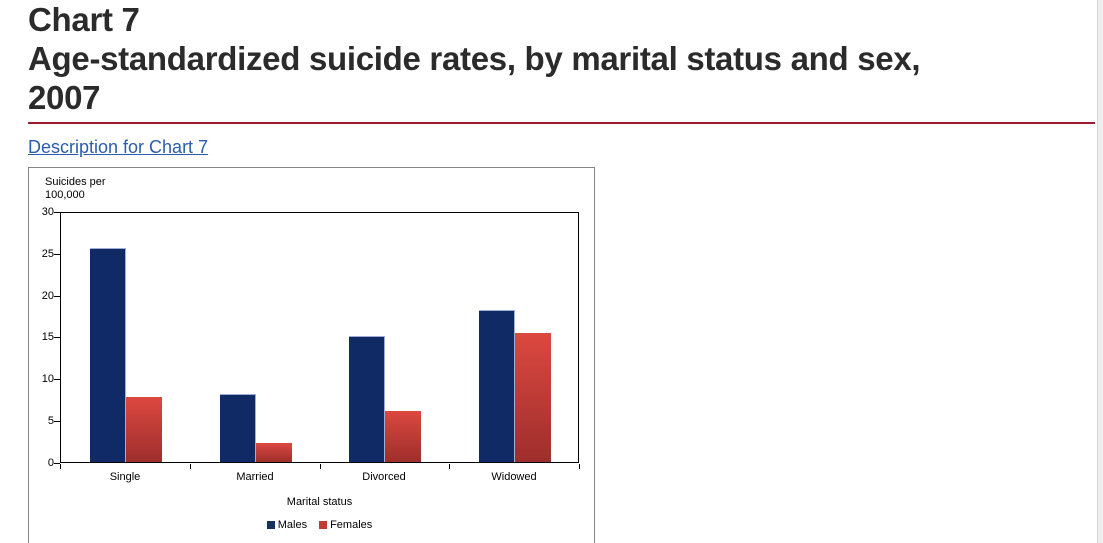 The height and width of the screenshot is (543, 1103). Describe the element at coordinates (319, 502) in the screenshot. I see `x-axis-title: Marital status` at that location.